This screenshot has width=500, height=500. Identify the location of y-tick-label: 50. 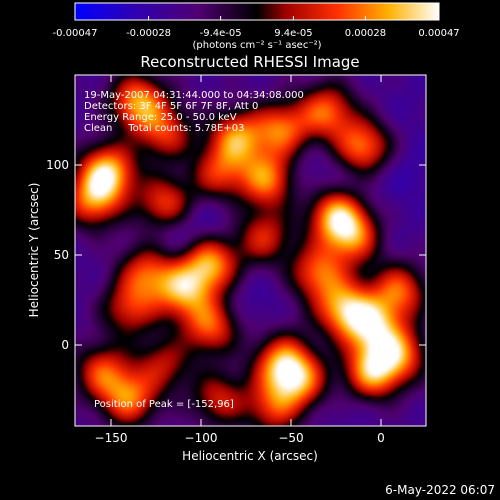
(61, 255).